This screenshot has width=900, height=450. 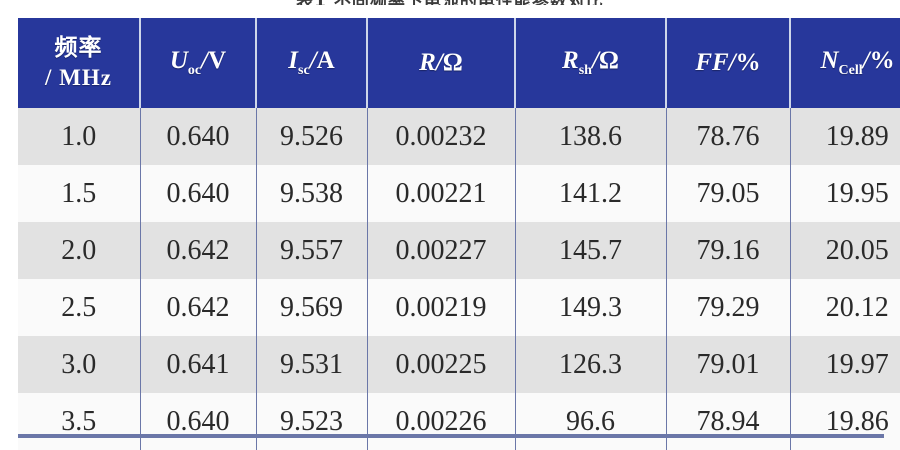 I want to click on cell-ff: 79.16, so click(x=728, y=250).